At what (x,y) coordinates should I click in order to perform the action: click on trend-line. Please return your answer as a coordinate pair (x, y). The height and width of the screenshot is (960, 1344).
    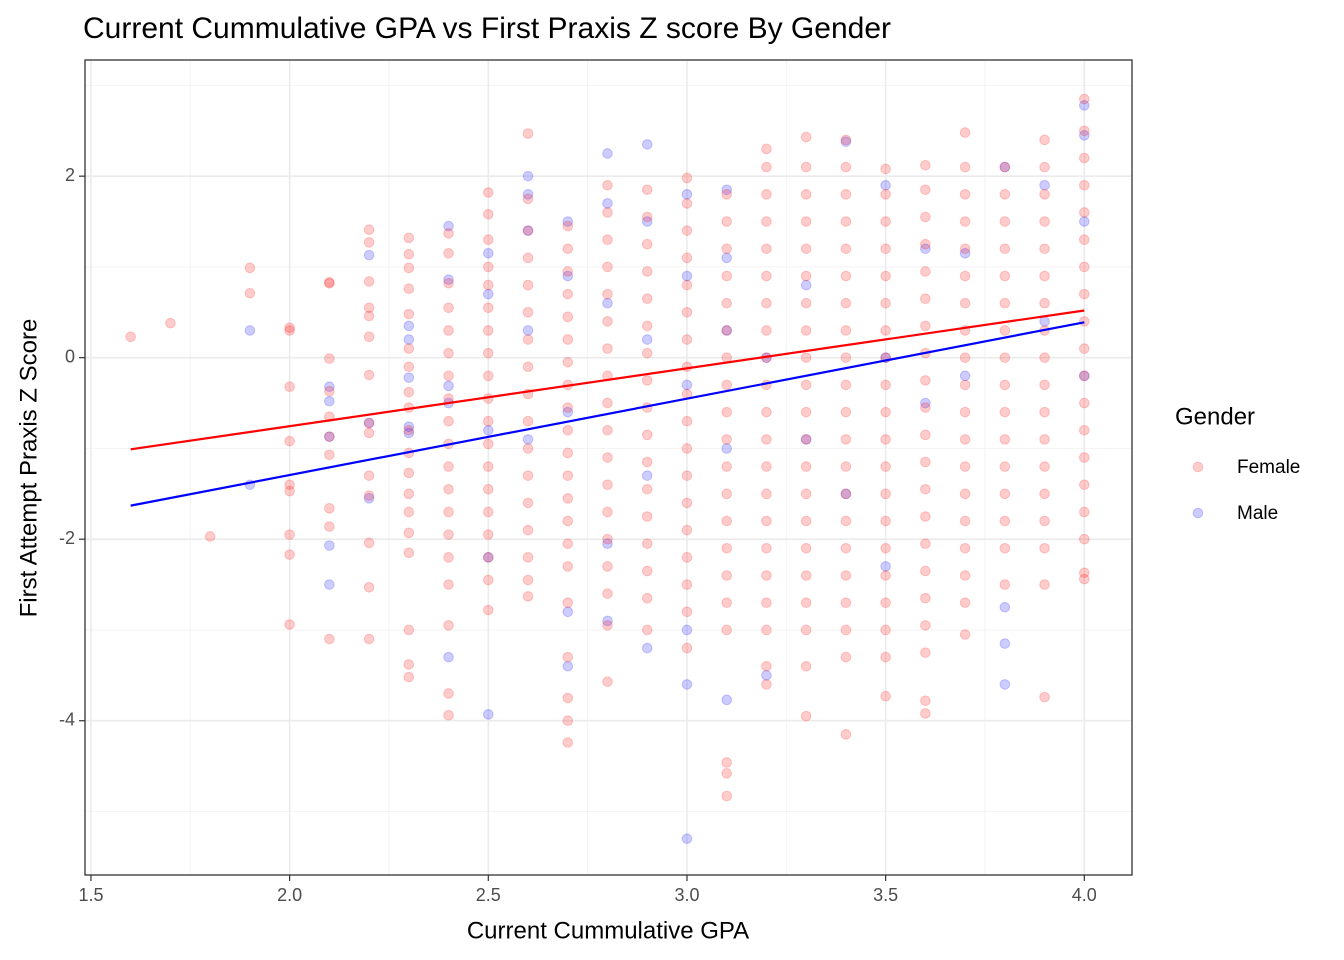
    Looking at the image, I should click on (607, 414).